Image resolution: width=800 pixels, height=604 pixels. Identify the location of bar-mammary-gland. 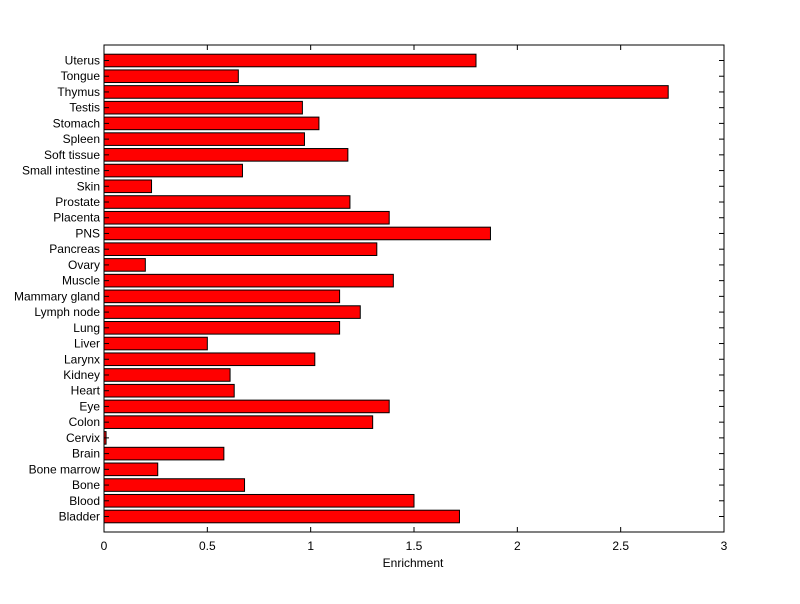
(222, 296).